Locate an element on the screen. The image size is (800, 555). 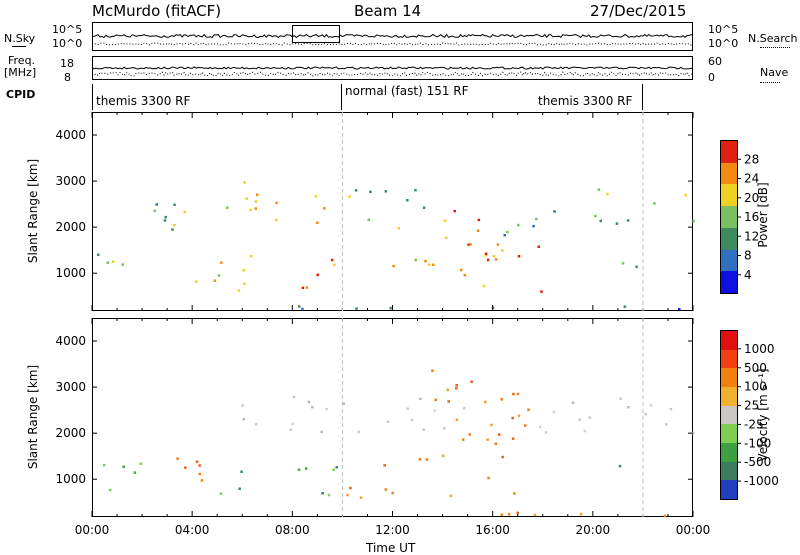
x-tick-label: 20:00 is located at coordinates (593, 530).